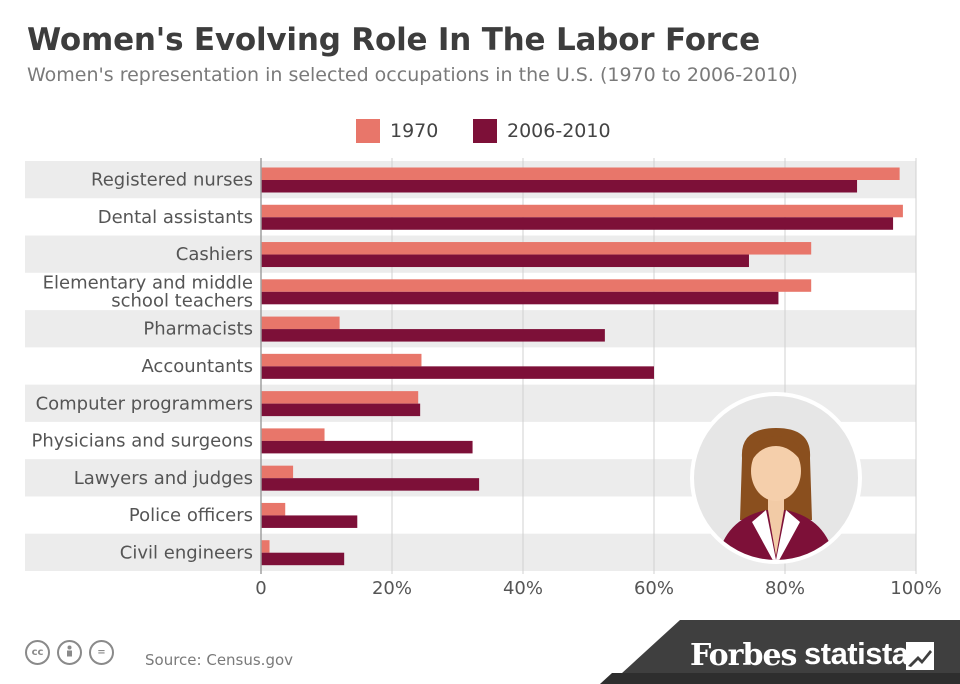 This screenshot has width=960, height=684. I want to click on avatar-collar, so click(776, 535).